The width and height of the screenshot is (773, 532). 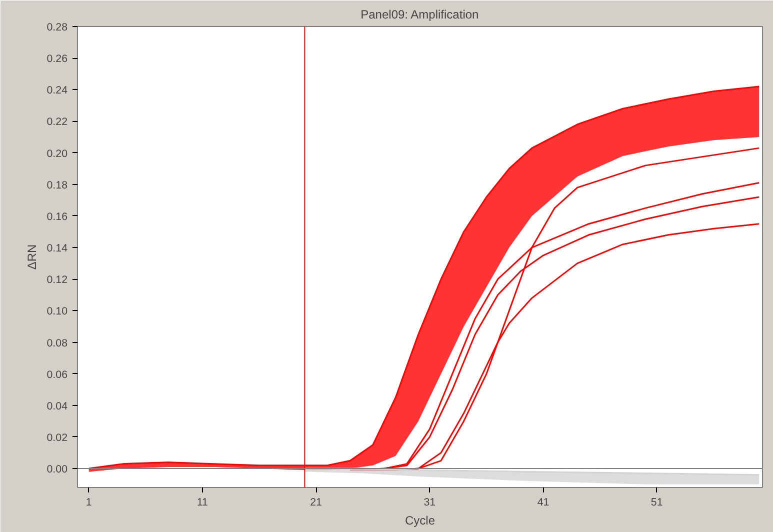 I want to click on y-tick-label: 0.28, so click(x=57, y=28).